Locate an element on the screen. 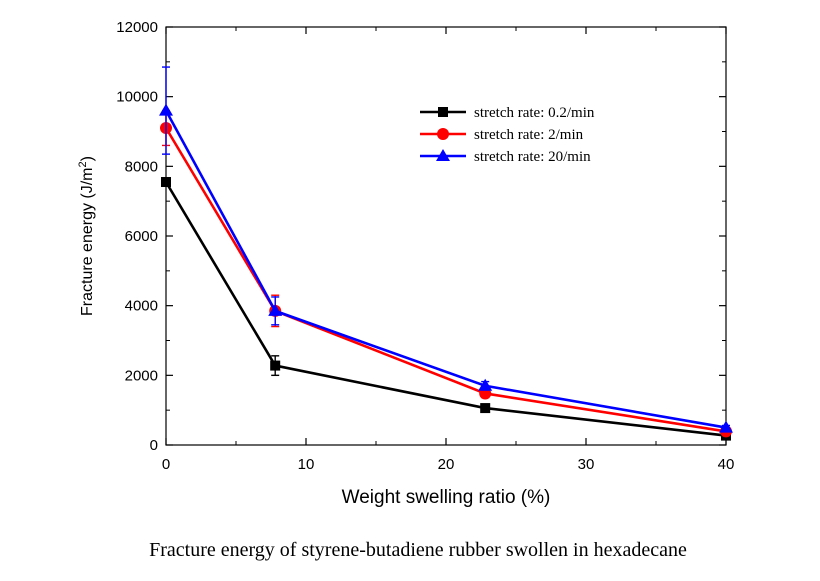 Image resolution: width=820 pixels, height=581 pixels. y-tick-label: 6000 is located at coordinates (141, 236).